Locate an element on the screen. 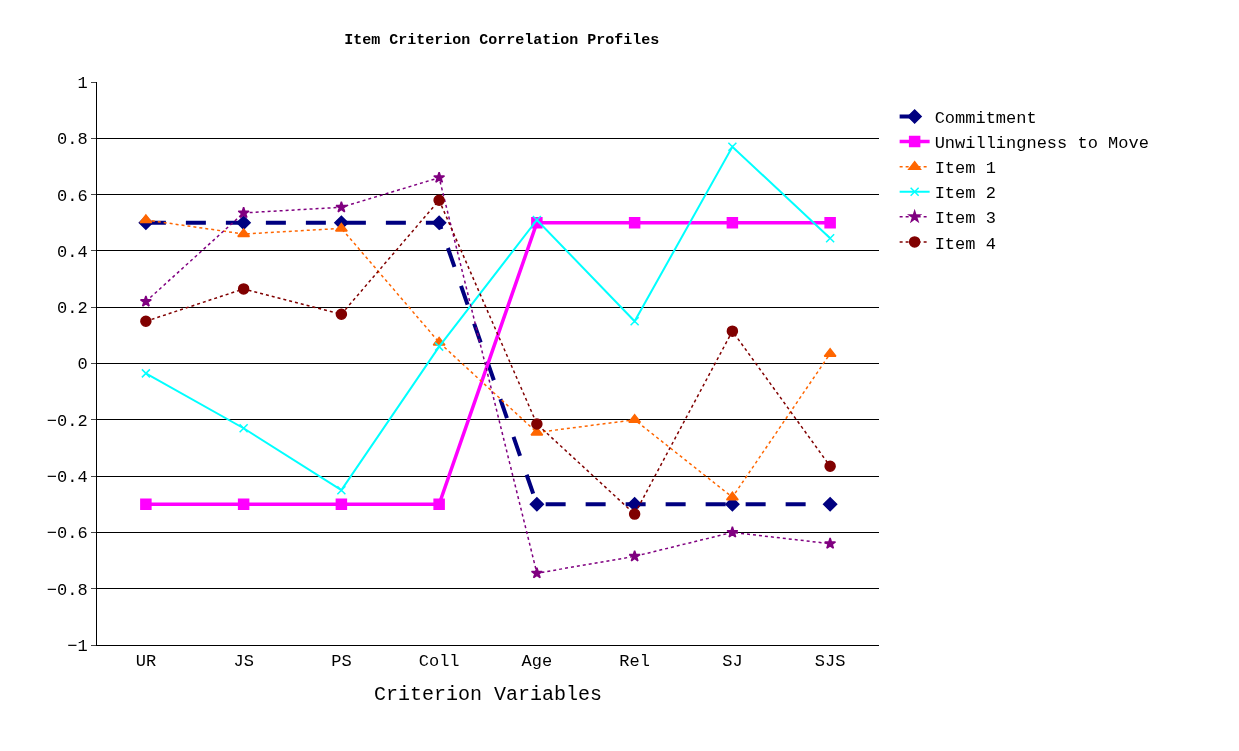 The height and width of the screenshot is (751, 1239). y-tick-label: 0.8 is located at coordinates (72, 140).